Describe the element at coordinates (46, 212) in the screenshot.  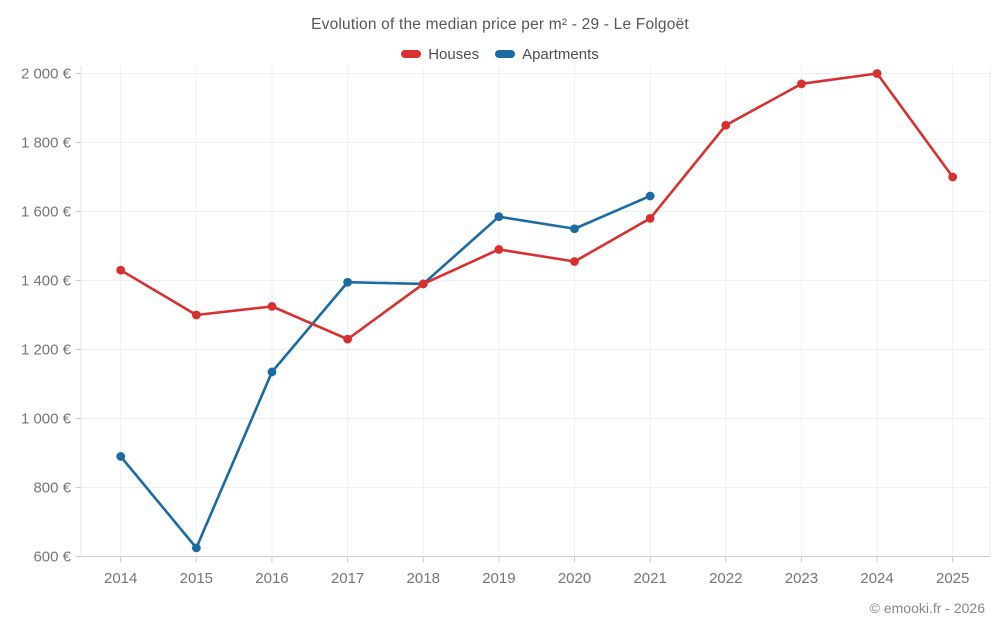
I see `y-axis-label: 1 600 €` at that location.